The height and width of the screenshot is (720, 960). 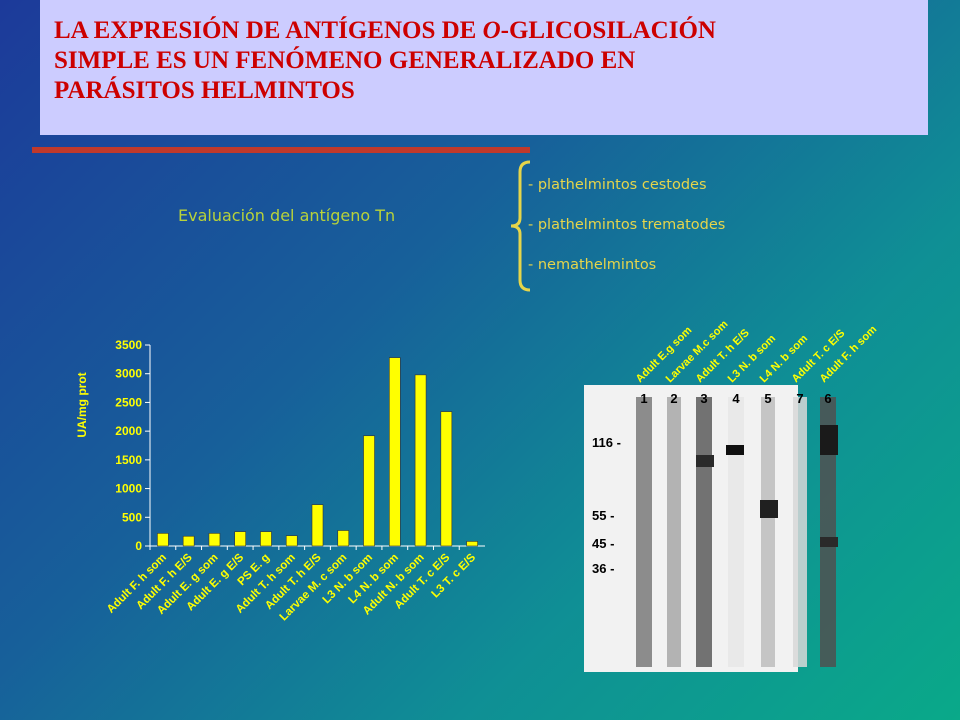 I want to click on y-tick-label: 1000, so click(x=128, y=489).